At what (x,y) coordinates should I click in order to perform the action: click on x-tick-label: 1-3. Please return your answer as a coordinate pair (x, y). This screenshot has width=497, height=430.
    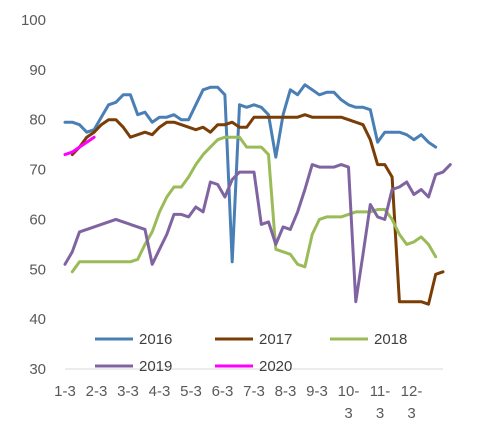
    Looking at the image, I should click on (65, 391).